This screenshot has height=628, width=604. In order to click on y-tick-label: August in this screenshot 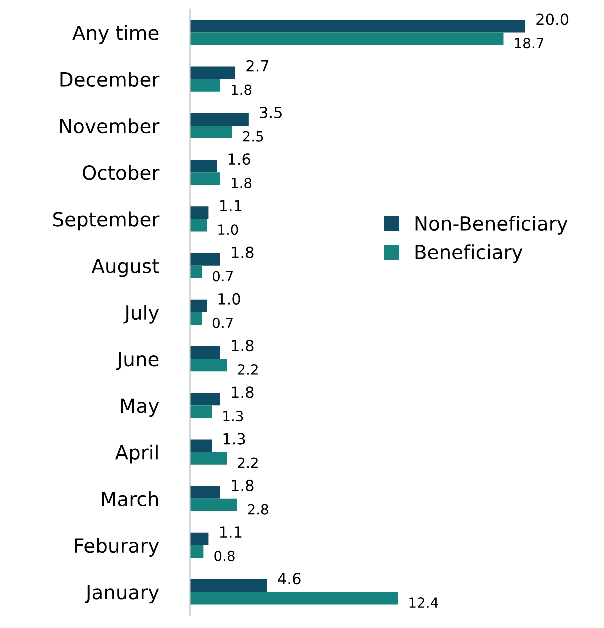, I will do `click(126, 268)`.